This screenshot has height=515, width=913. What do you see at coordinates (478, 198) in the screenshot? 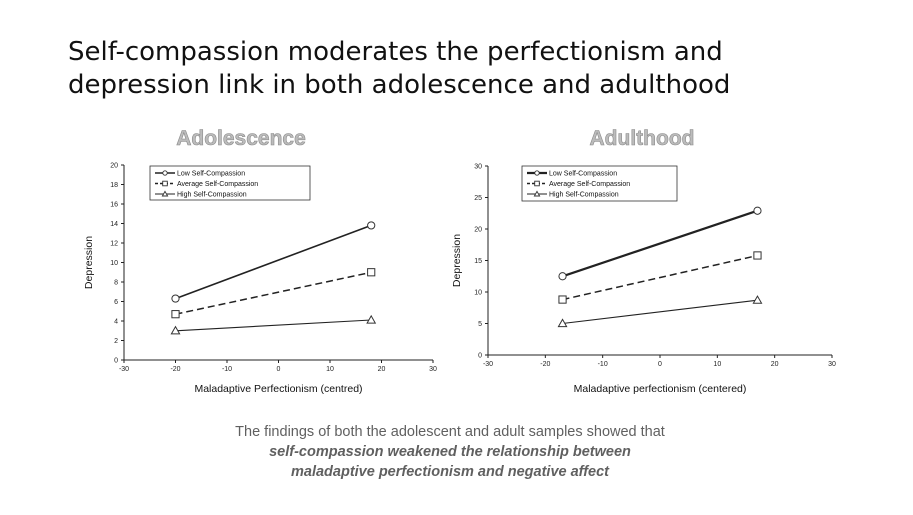
I see `y-tick-label: 25` at bounding box center [478, 198].